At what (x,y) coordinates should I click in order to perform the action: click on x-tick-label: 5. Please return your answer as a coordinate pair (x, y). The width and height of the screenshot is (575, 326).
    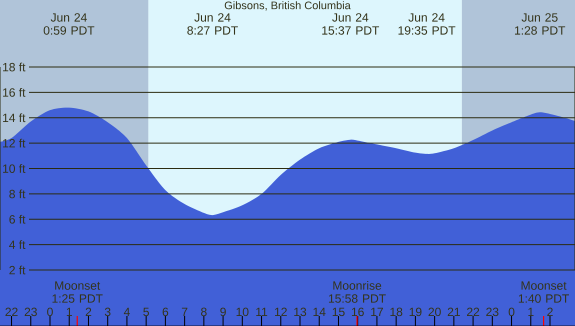
    Looking at the image, I should click on (146, 312).